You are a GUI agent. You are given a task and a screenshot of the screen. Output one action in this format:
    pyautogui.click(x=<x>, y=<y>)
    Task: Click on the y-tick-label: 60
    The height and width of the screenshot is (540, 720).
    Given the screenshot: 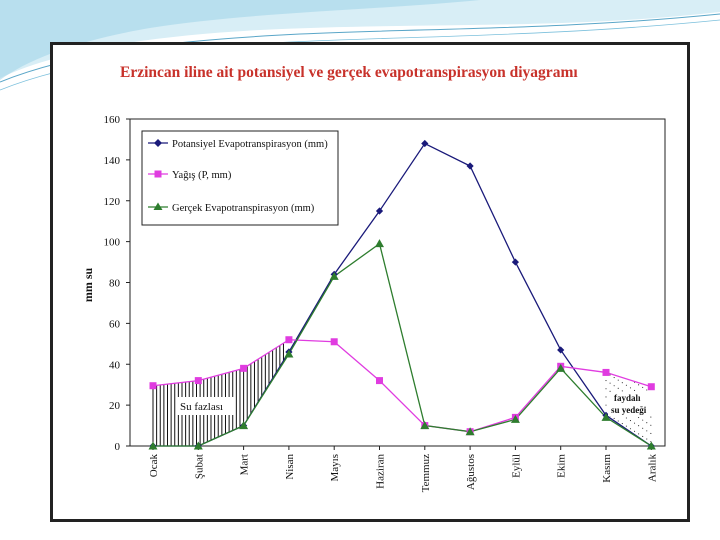 What is the action you would take?
    pyautogui.click(x=115, y=324)
    